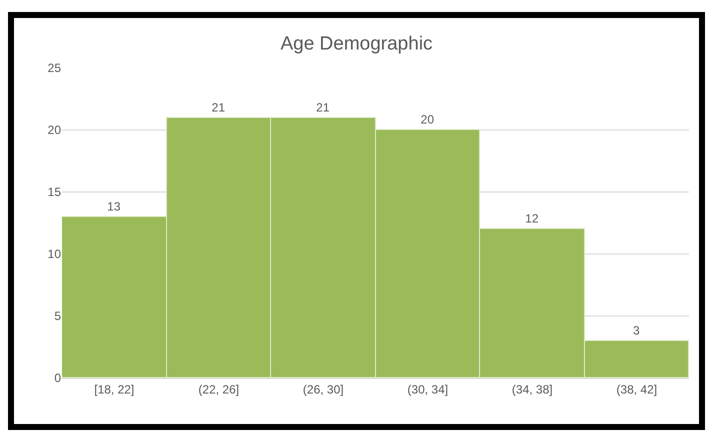 This screenshot has width=717, height=442. What do you see at coordinates (637, 389) in the screenshot?
I see `x-tick-label: (38, 42]` at bounding box center [637, 389].